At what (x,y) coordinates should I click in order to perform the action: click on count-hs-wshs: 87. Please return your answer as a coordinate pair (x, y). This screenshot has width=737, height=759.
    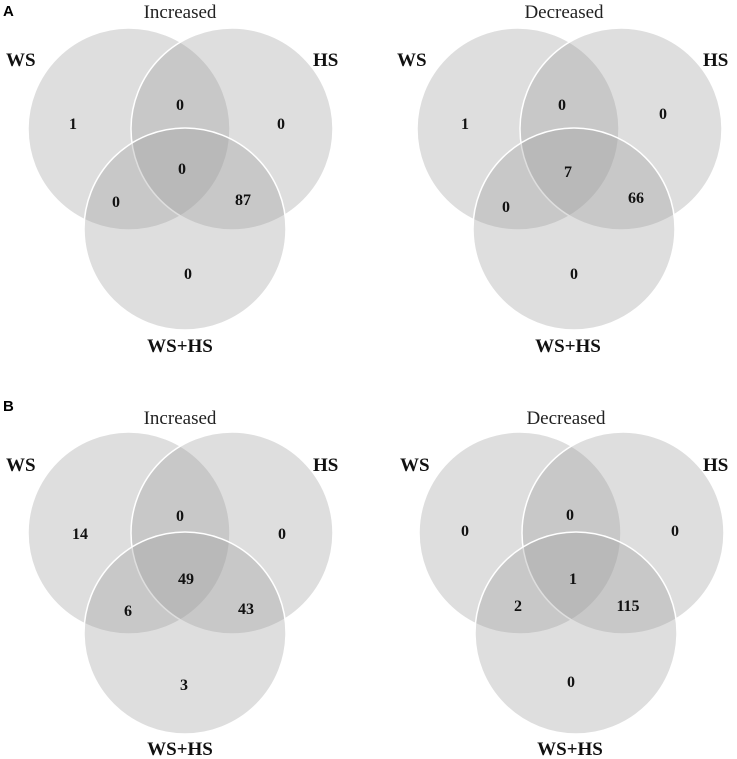
    Looking at the image, I should click on (243, 200).